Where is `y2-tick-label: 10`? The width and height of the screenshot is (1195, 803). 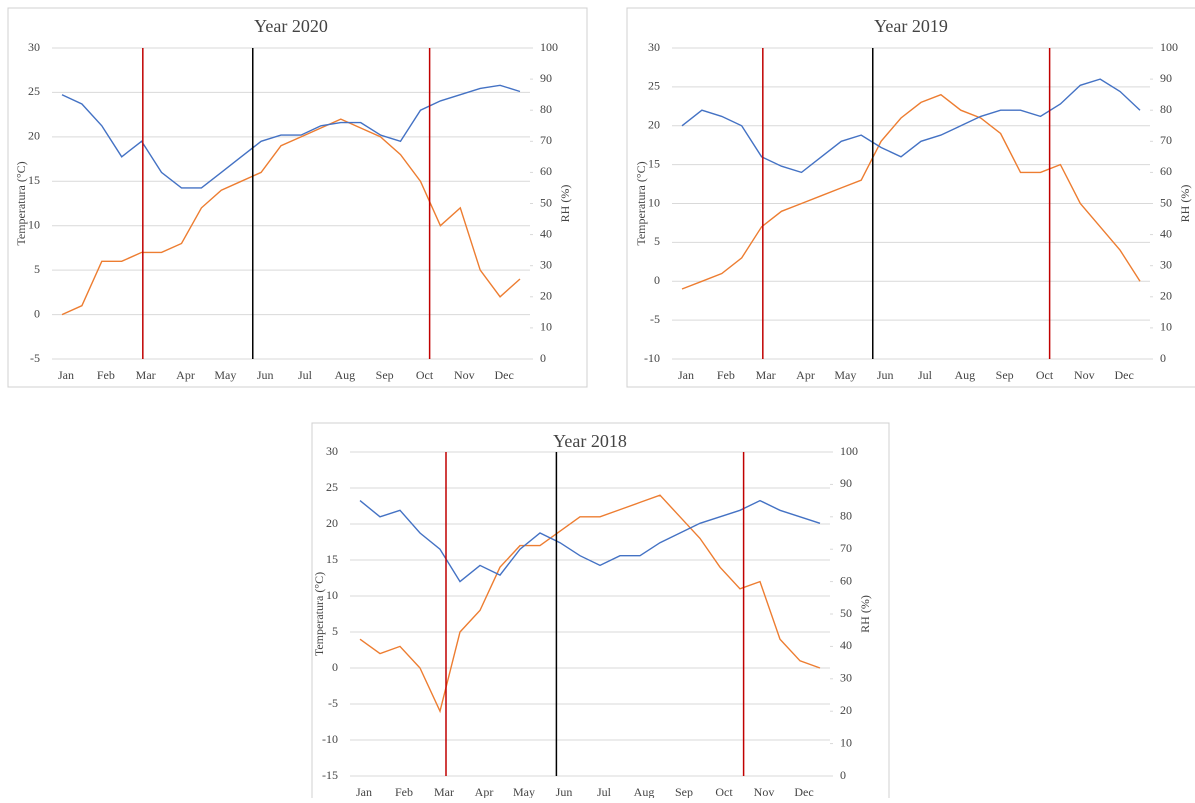
y2-tick-label: 10 is located at coordinates (1166, 327).